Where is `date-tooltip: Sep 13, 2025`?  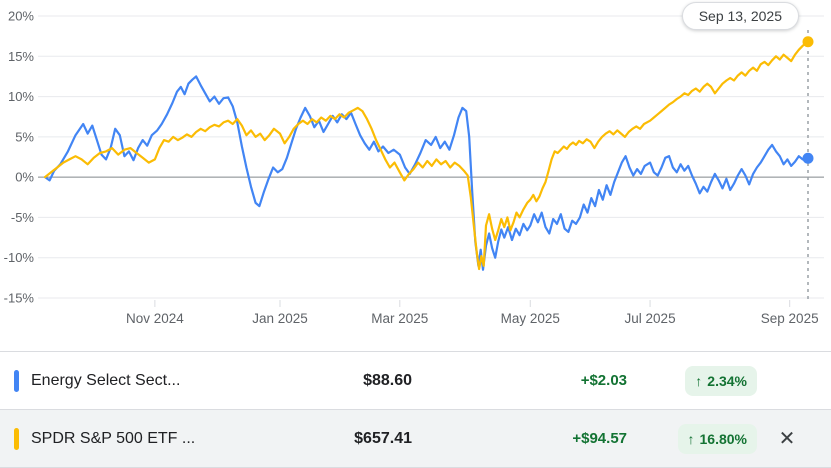
date-tooltip: Sep 13, 2025 is located at coordinates (740, 16).